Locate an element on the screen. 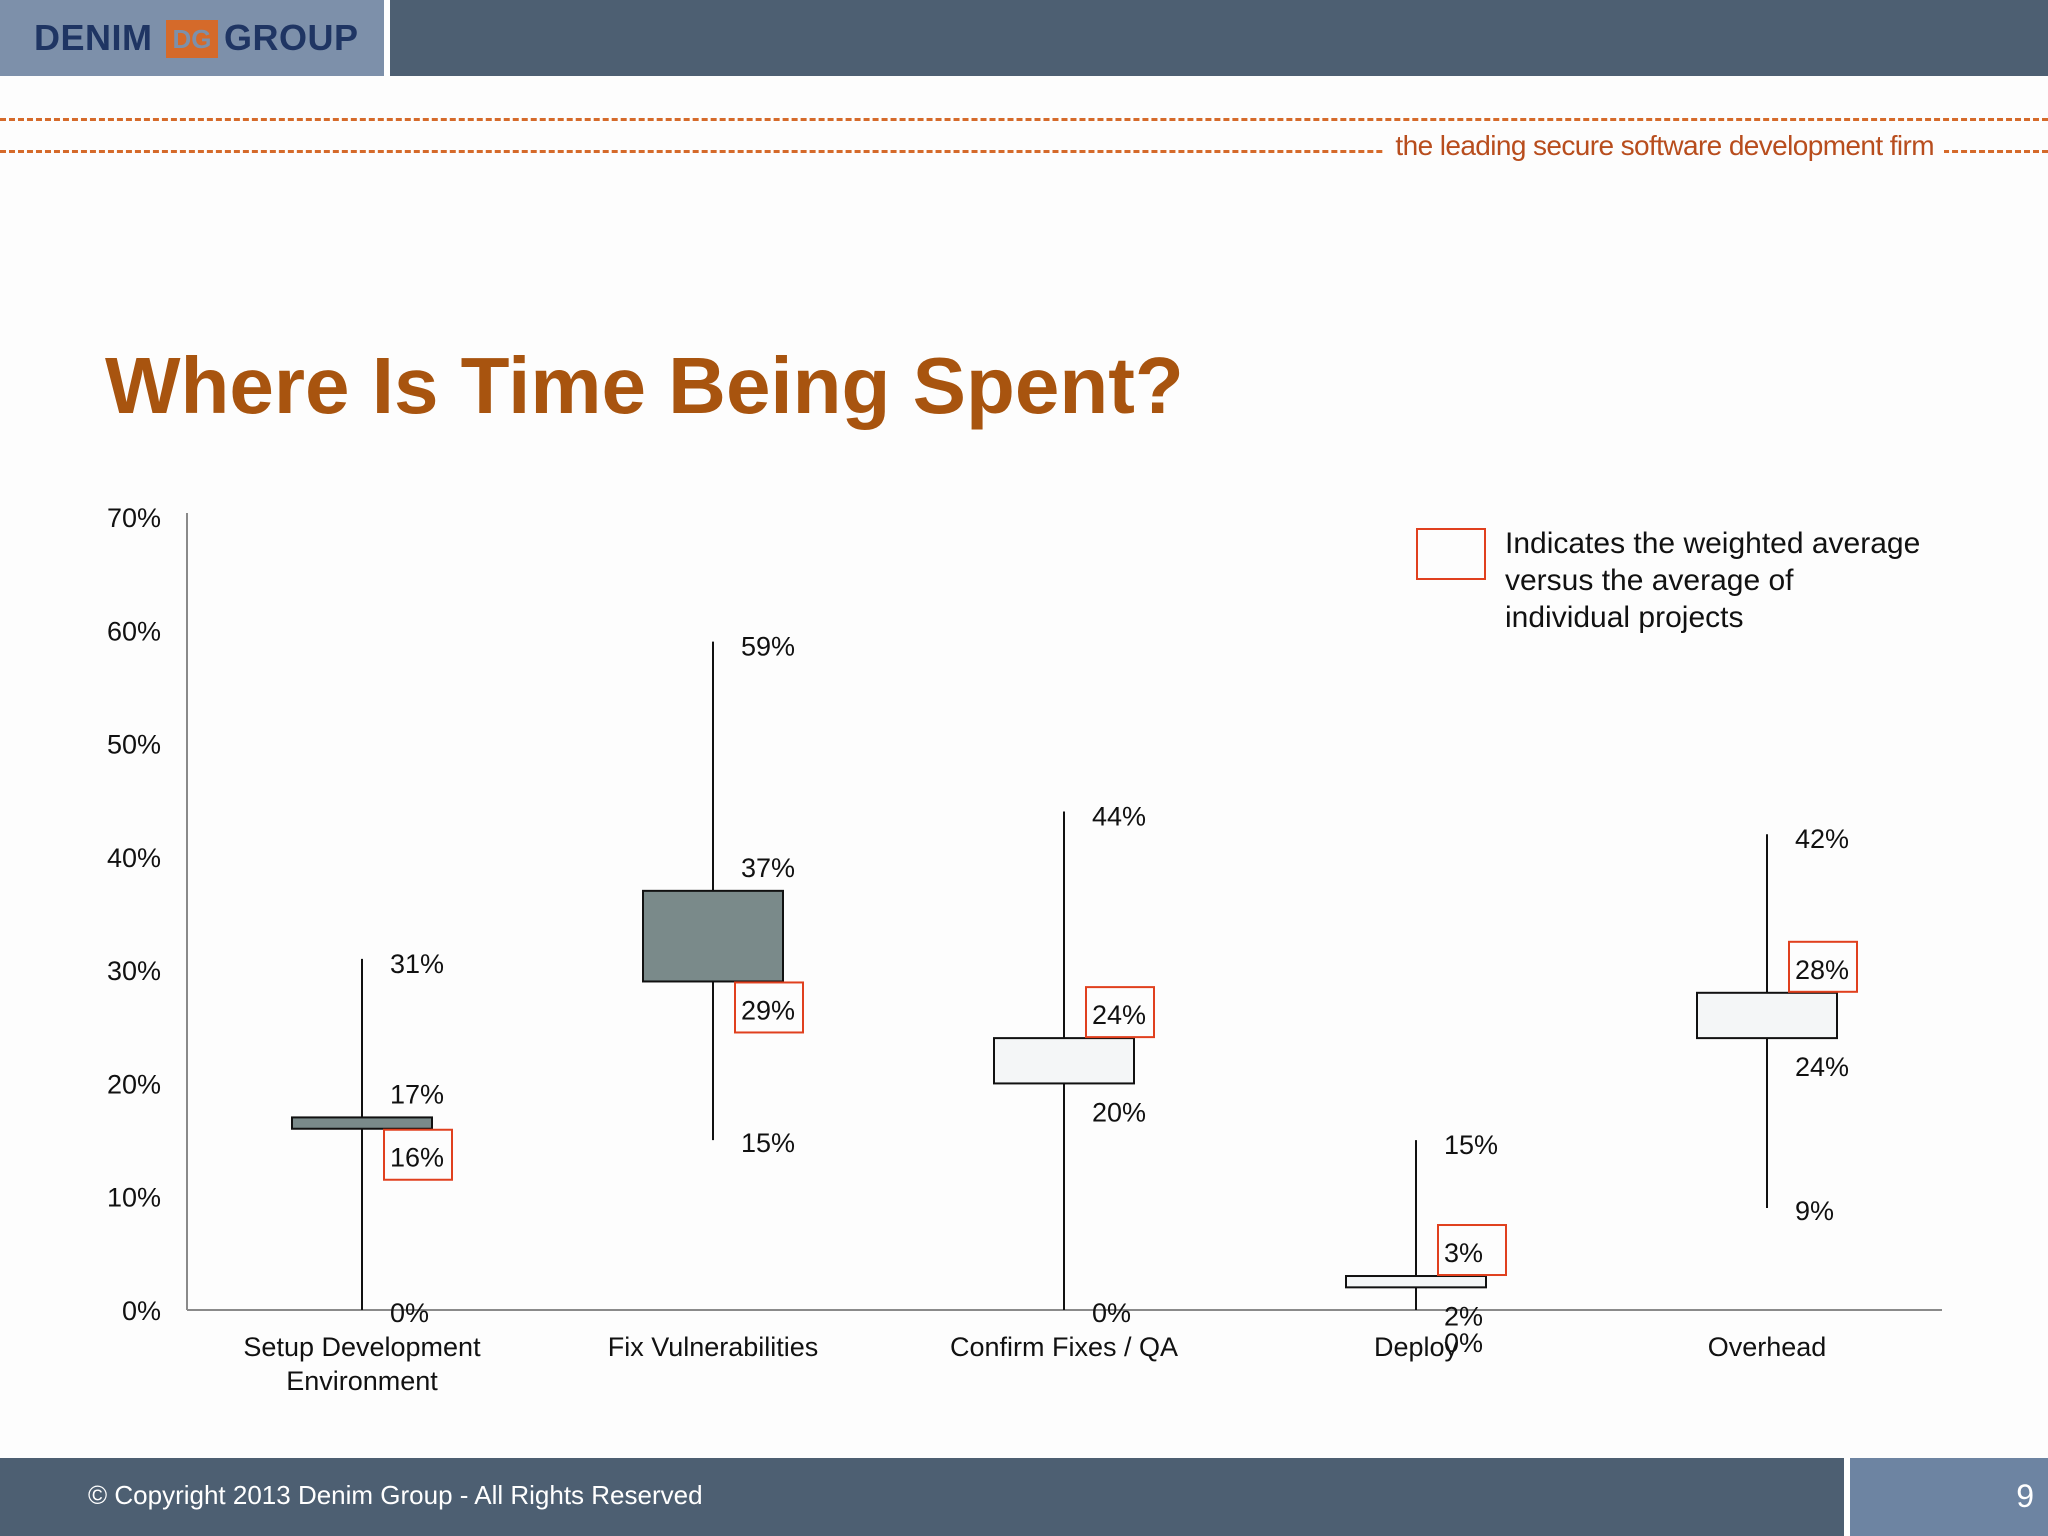 The width and height of the screenshot is (2048, 1536). y-tick-label: 20% is located at coordinates (134, 1084).